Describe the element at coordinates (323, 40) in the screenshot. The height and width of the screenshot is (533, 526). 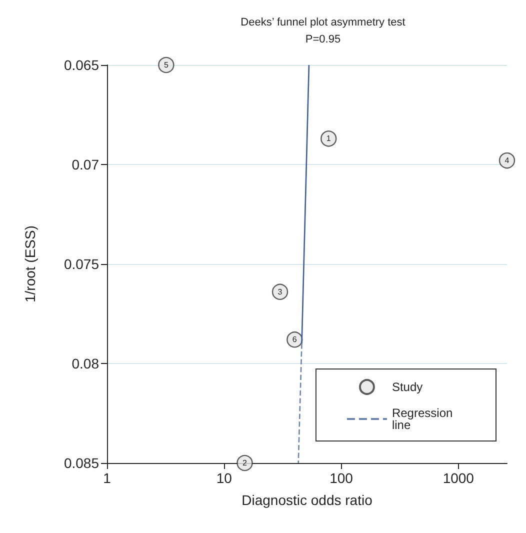
I see `chart-subtitle: P=0.95` at that location.